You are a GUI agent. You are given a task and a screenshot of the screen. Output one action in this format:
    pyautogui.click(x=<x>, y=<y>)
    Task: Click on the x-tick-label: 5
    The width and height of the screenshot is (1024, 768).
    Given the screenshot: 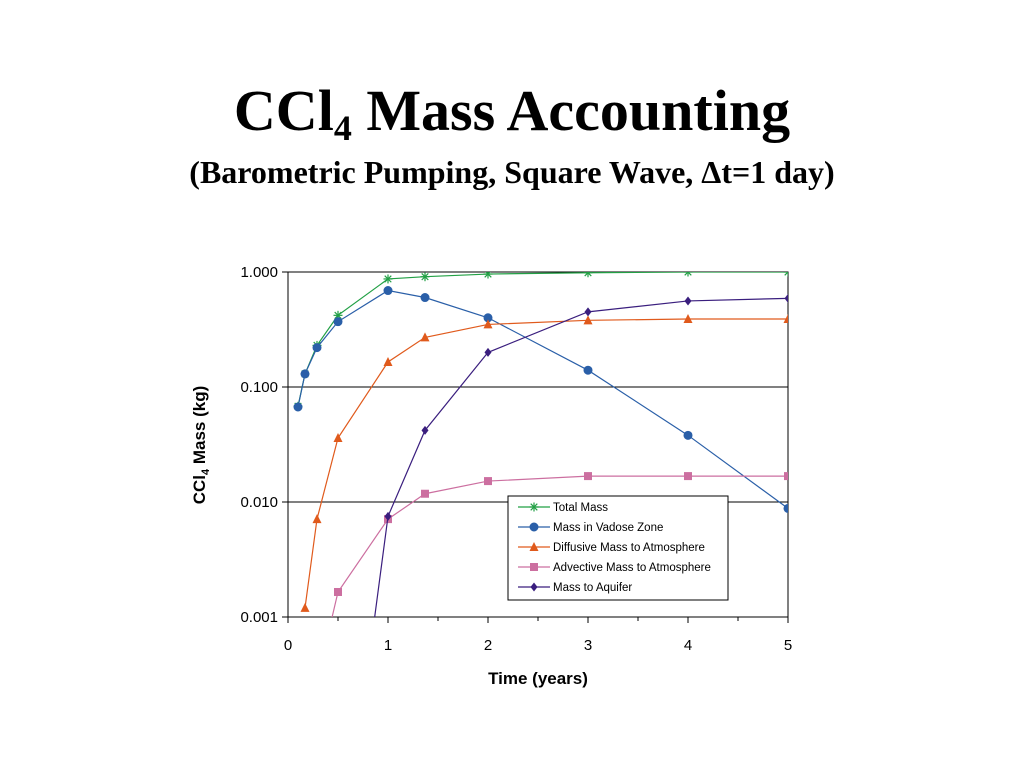 What is the action you would take?
    pyautogui.click(x=788, y=645)
    